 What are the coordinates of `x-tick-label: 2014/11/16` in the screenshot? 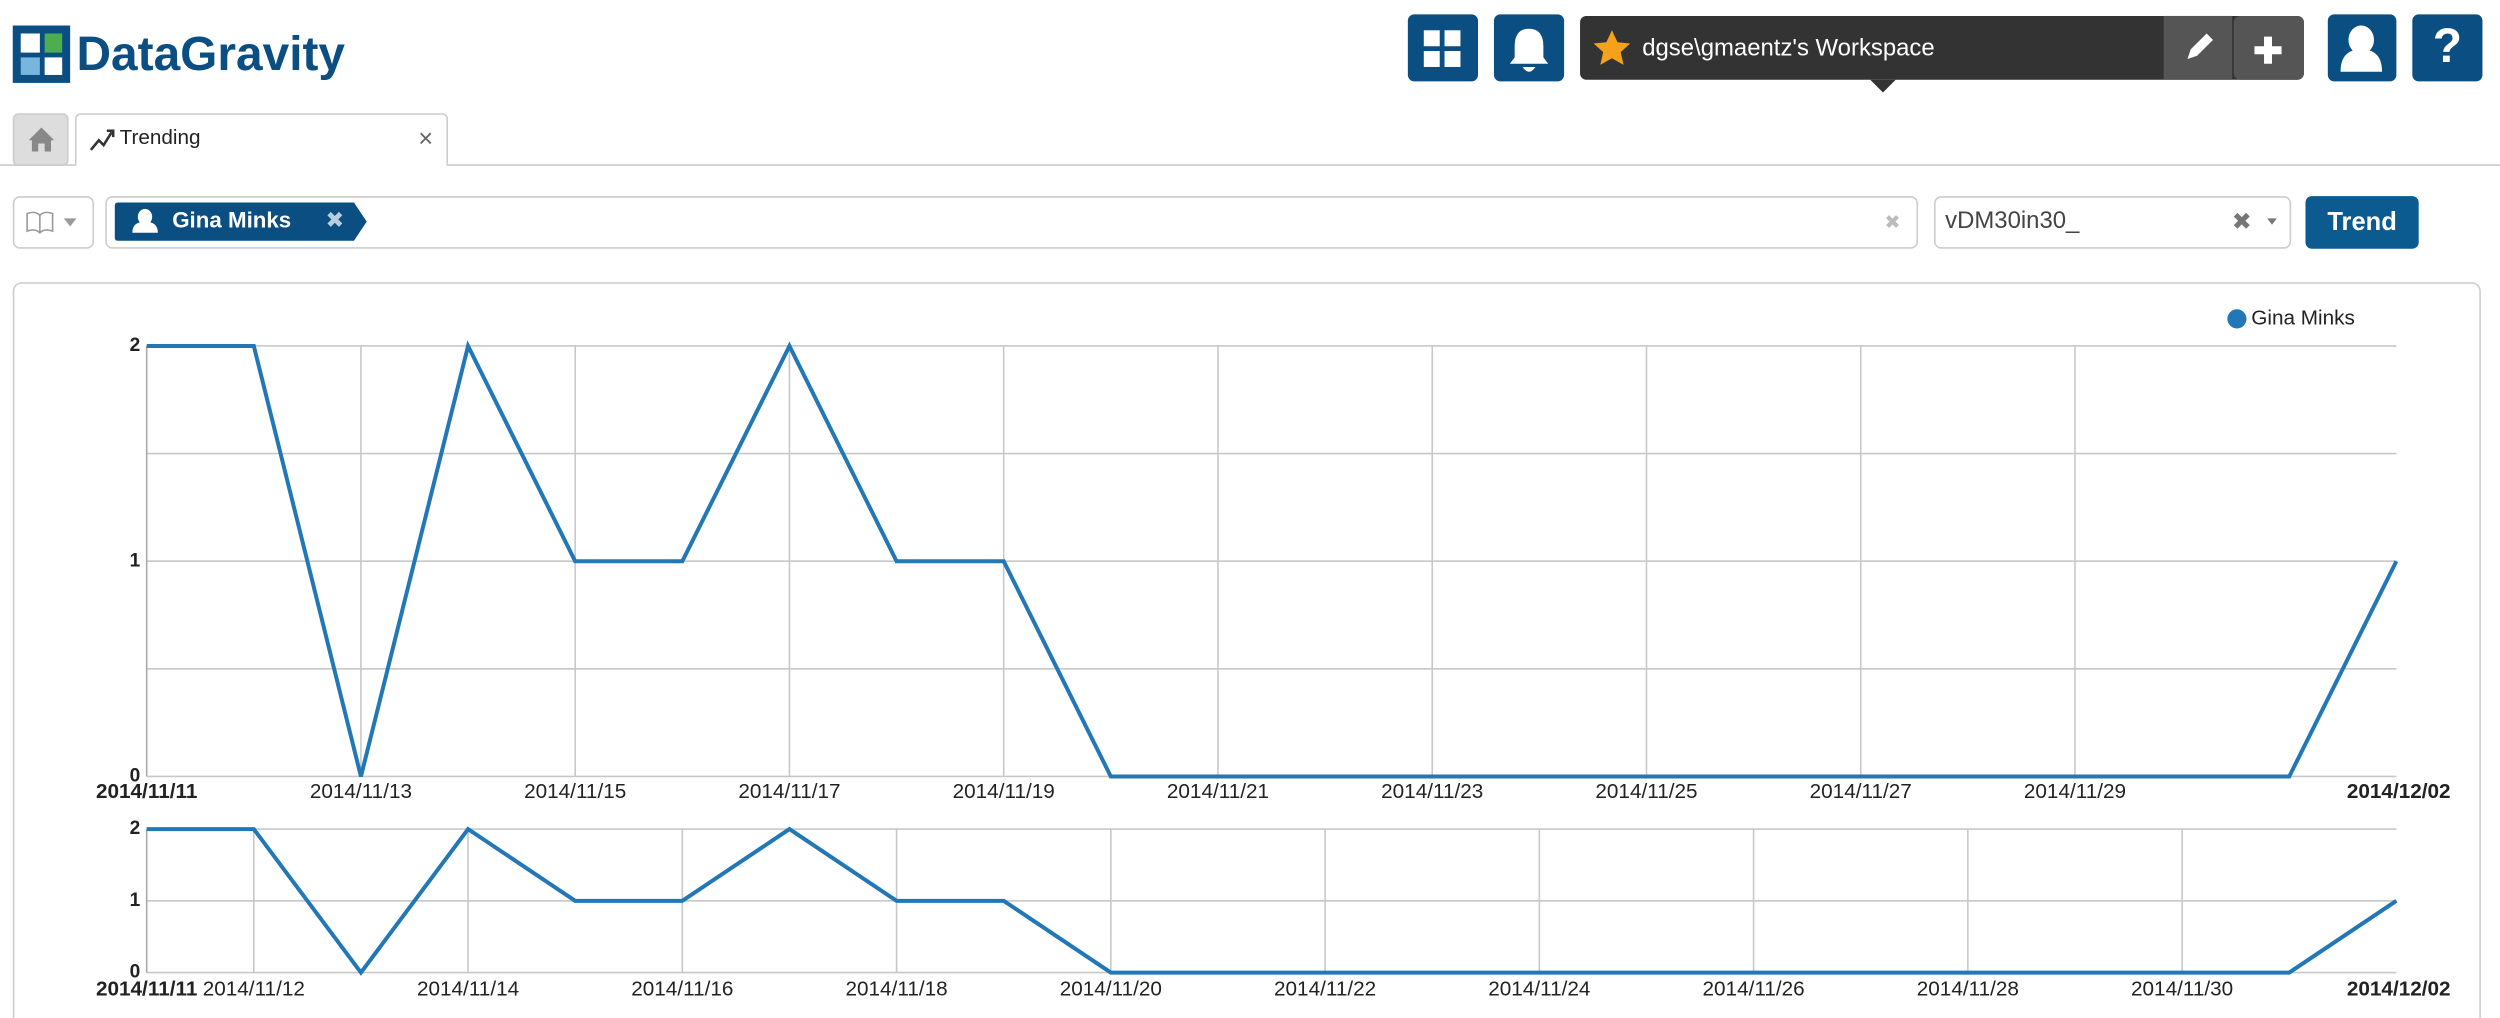 It's located at (682, 989).